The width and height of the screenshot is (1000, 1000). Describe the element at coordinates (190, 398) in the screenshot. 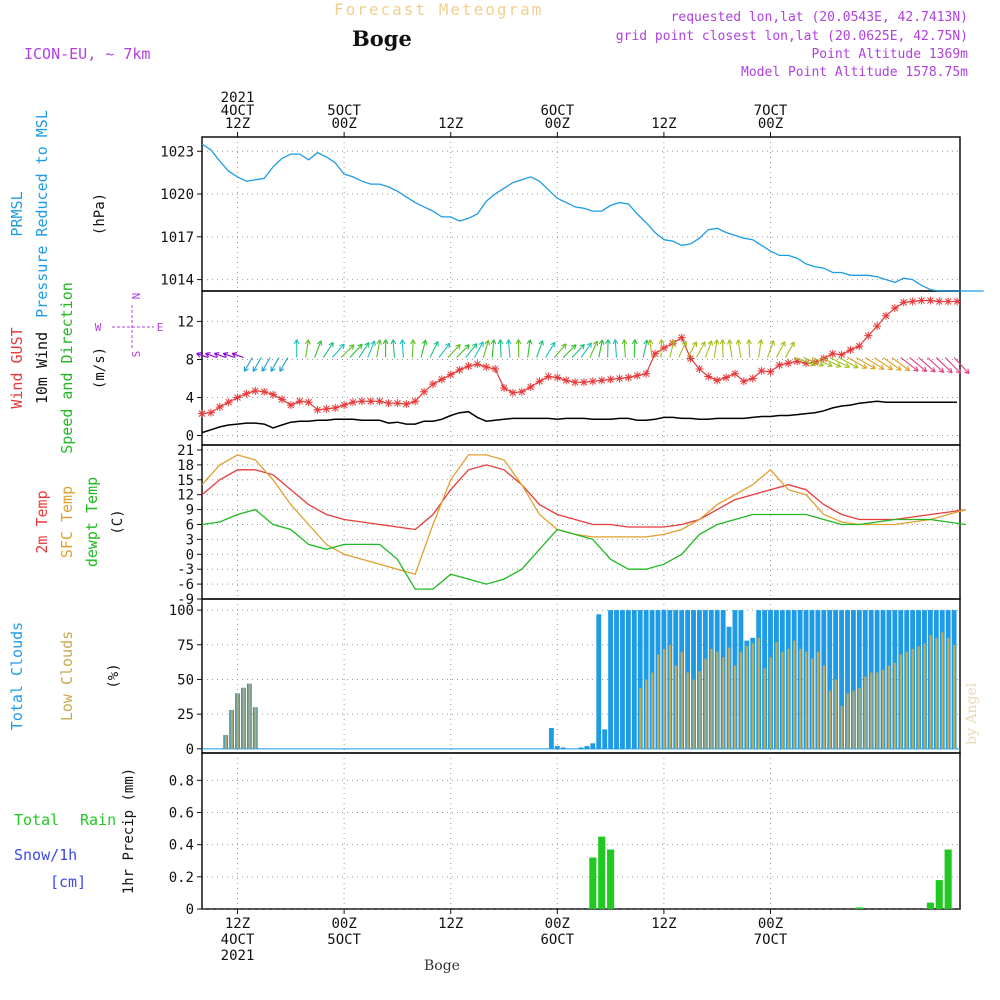

I see `y-tick-label: 4` at that location.